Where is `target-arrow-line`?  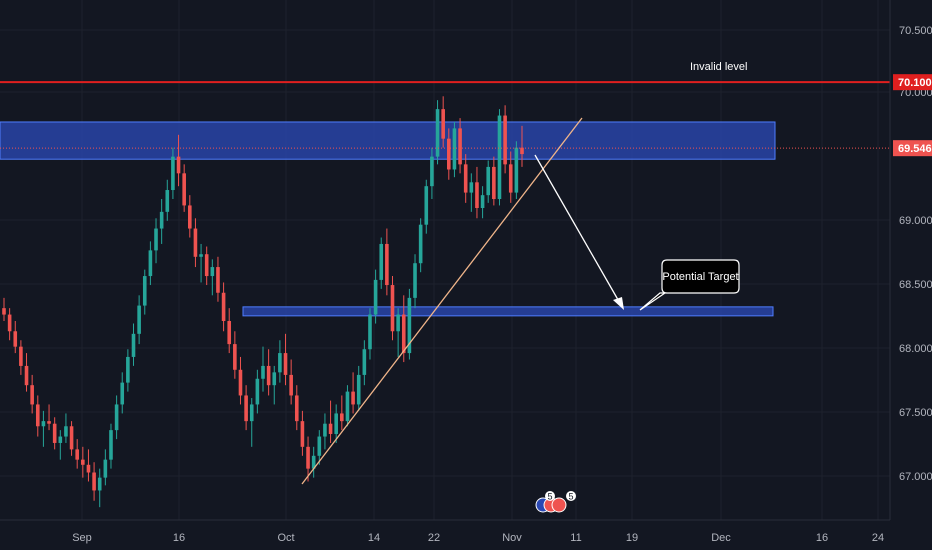 target-arrow-line is located at coordinates (578, 230).